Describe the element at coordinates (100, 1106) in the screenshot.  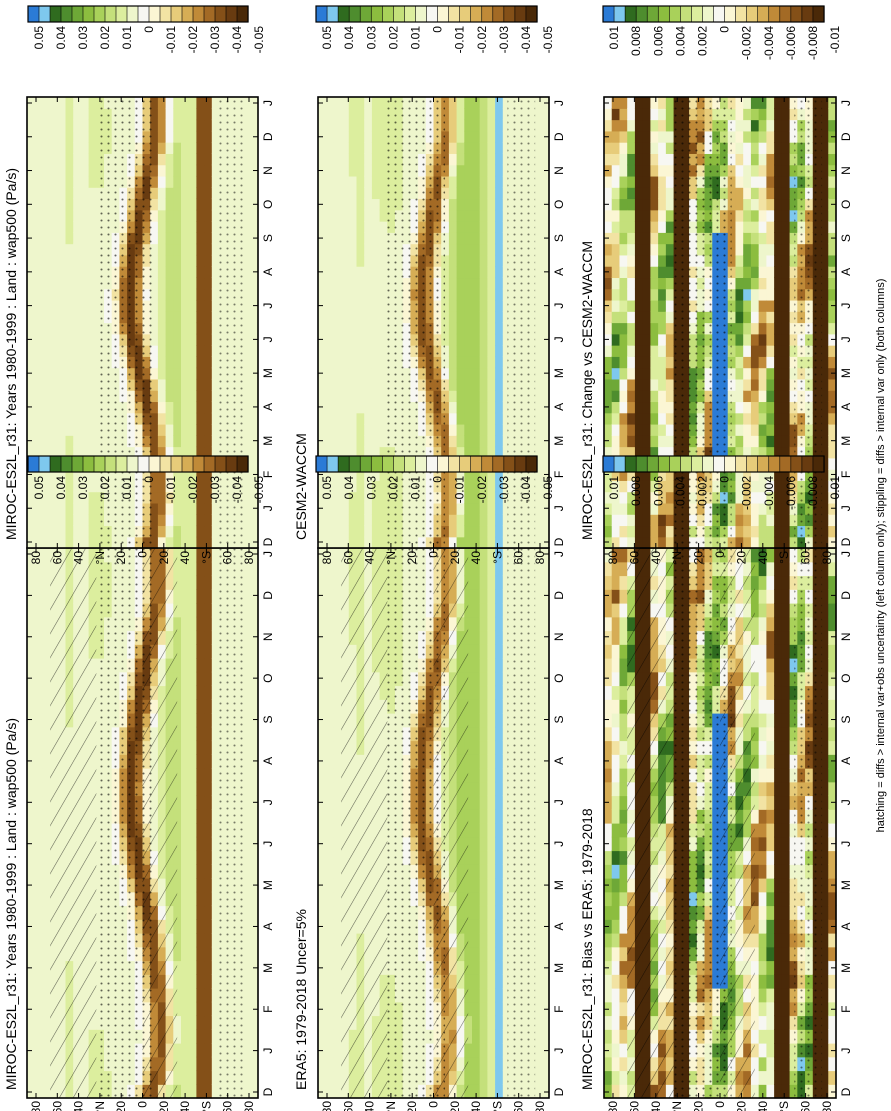
I see `lat-tick-label: °N` at that location.